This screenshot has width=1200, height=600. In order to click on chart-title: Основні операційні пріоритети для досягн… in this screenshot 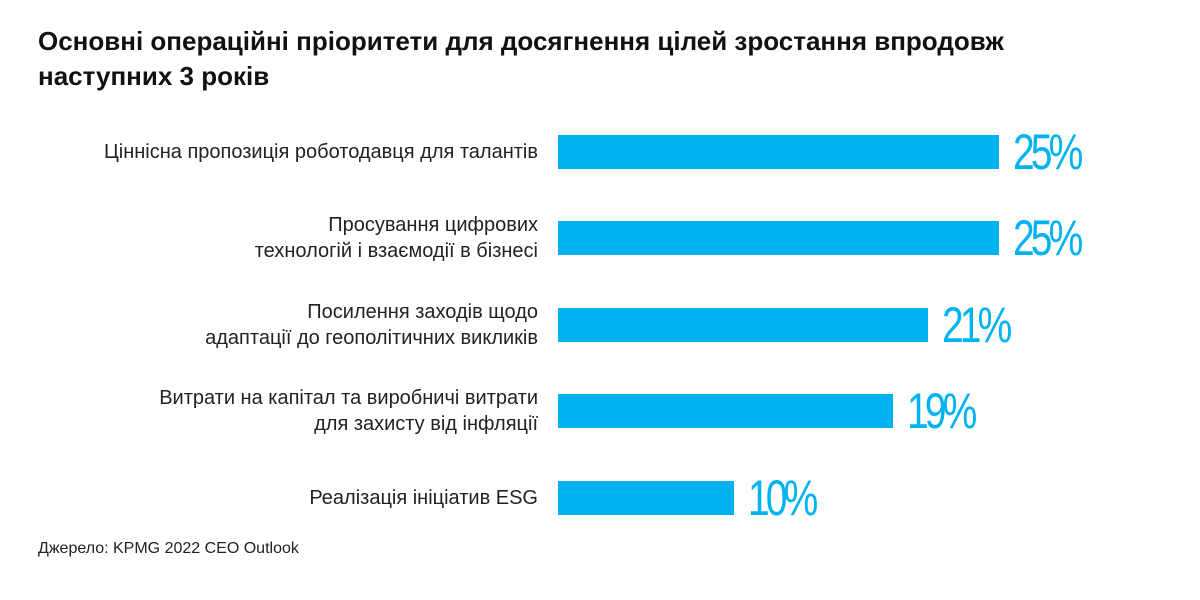, I will do `click(598, 59)`.